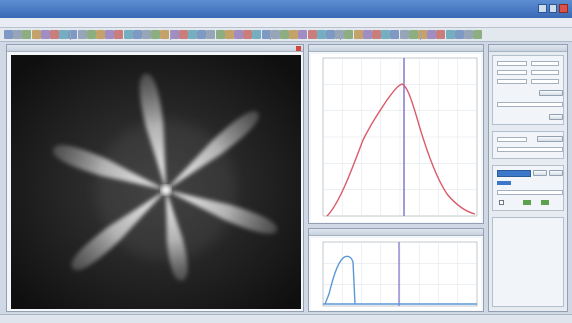  I want to click on star-center, so click(166, 190).